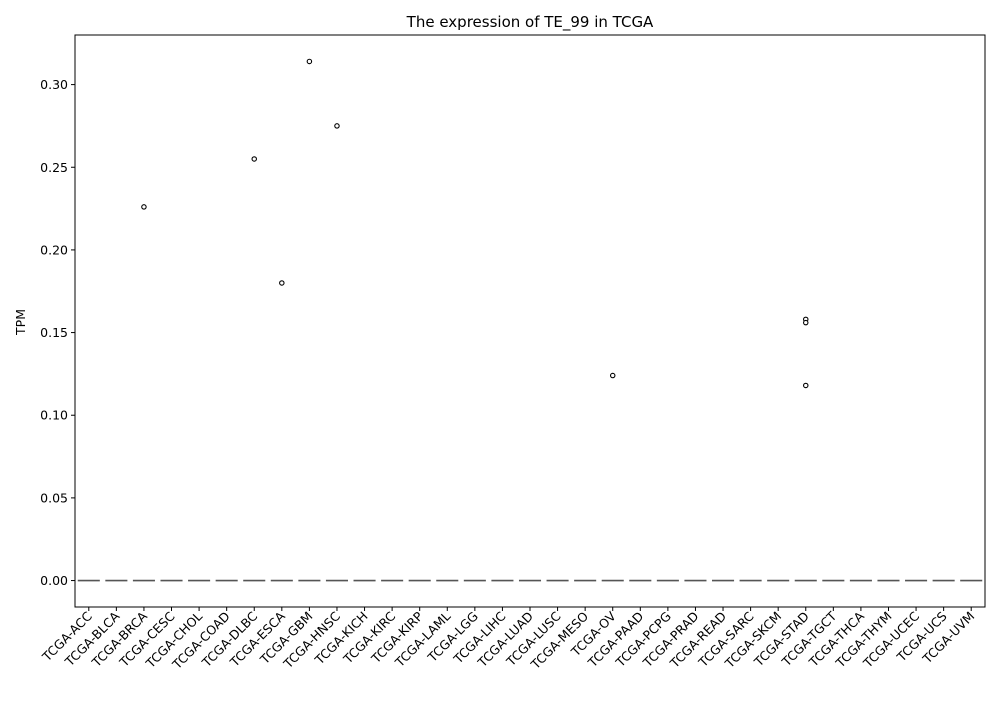  Describe the element at coordinates (54, 332) in the screenshot. I see `y-tick-label: 0.15` at that location.